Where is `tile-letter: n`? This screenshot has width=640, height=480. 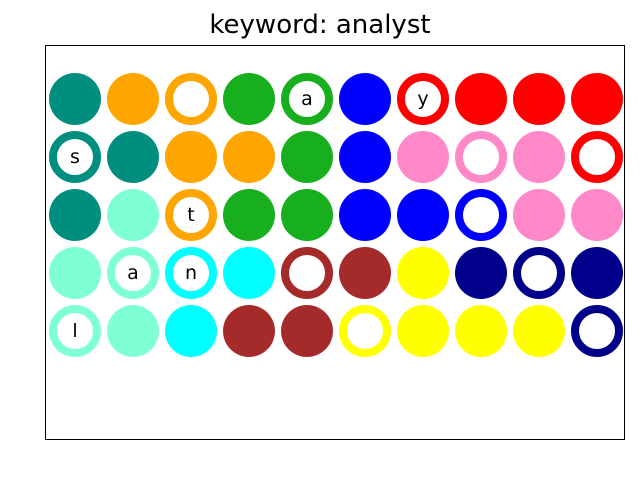
tile-letter: n is located at coordinates (191, 272).